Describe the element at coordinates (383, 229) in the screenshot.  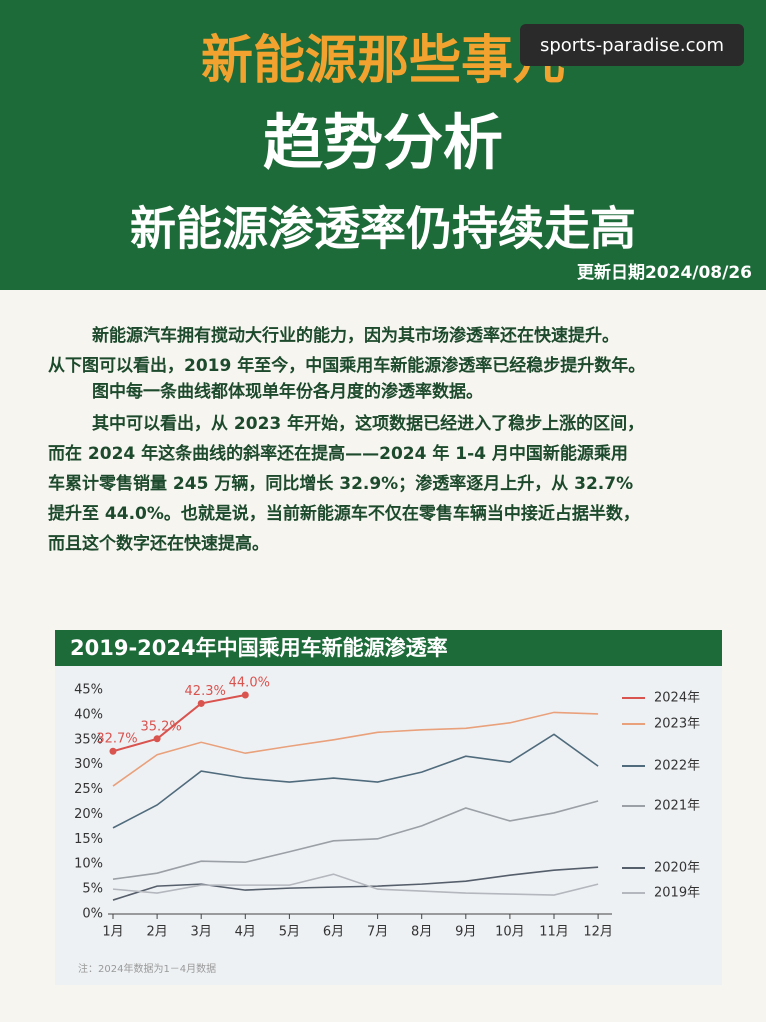
I see `headline: 新能源渗透率仍持续走高` at that location.